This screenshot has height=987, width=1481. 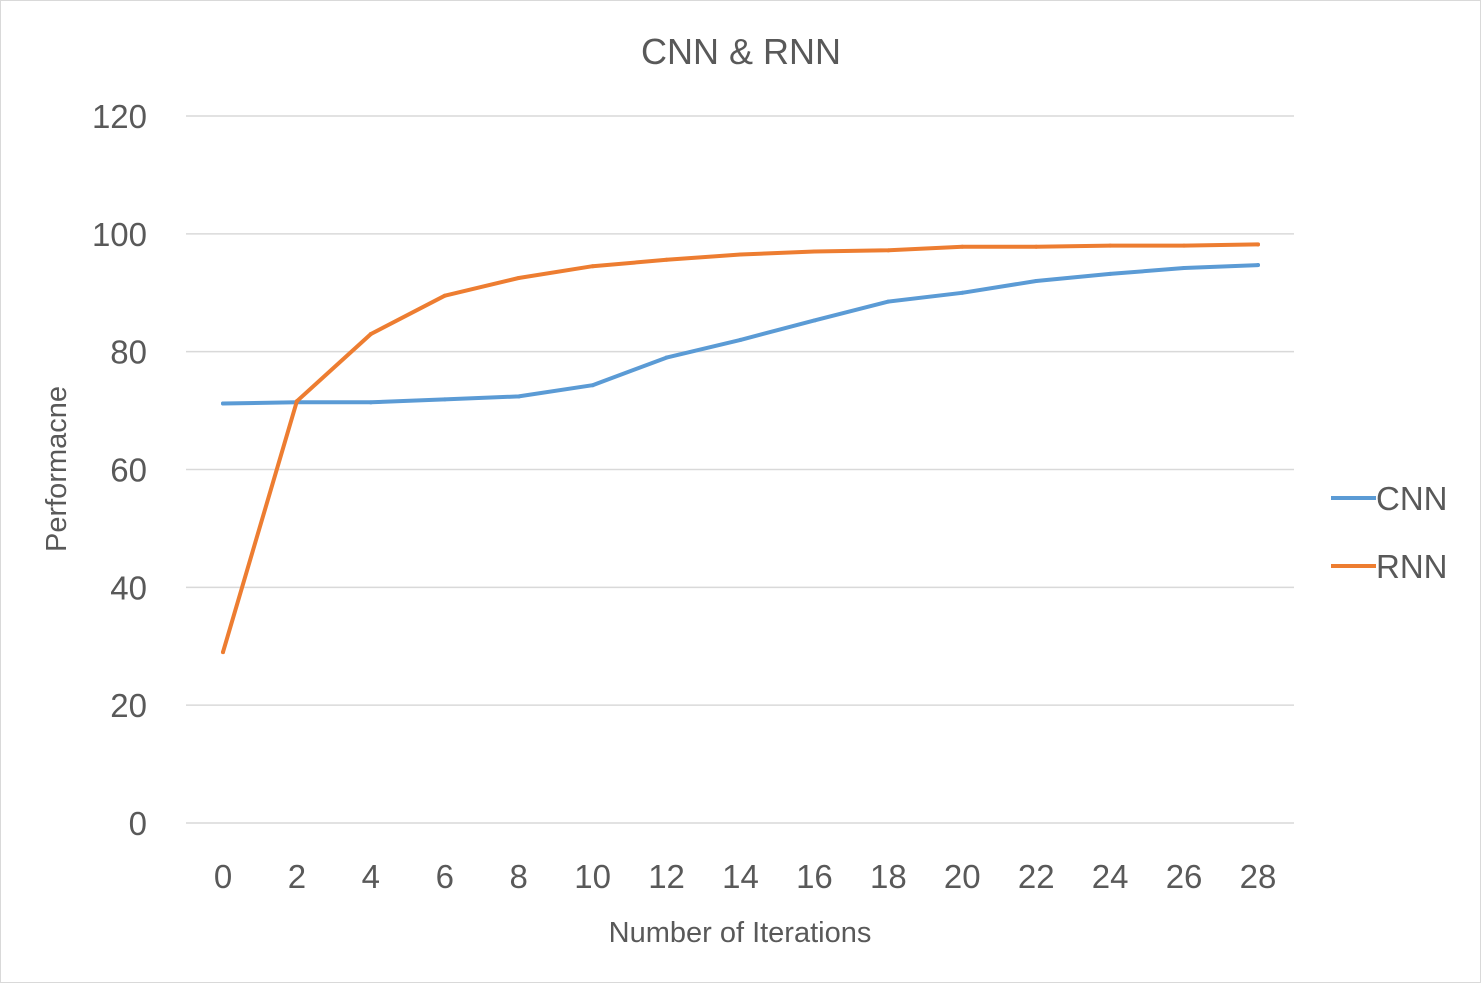 What do you see at coordinates (592, 876) in the screenshot?
I see `x-tick-label: 10` at bounding box center [592, 876].